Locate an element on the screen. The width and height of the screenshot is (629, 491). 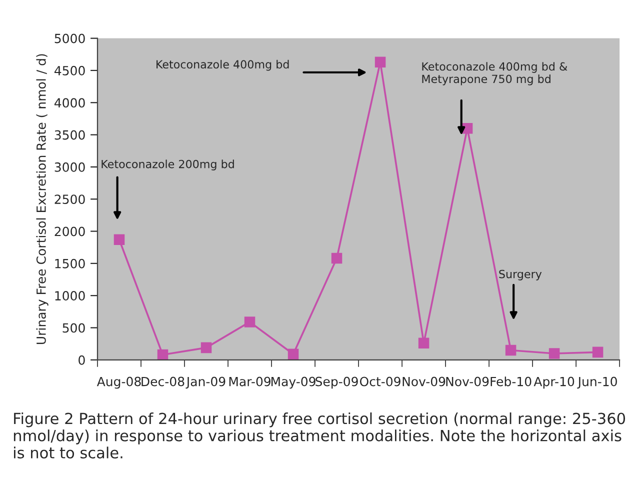
x-tick-label: Aug-08 is located at coordinates (118, 382).